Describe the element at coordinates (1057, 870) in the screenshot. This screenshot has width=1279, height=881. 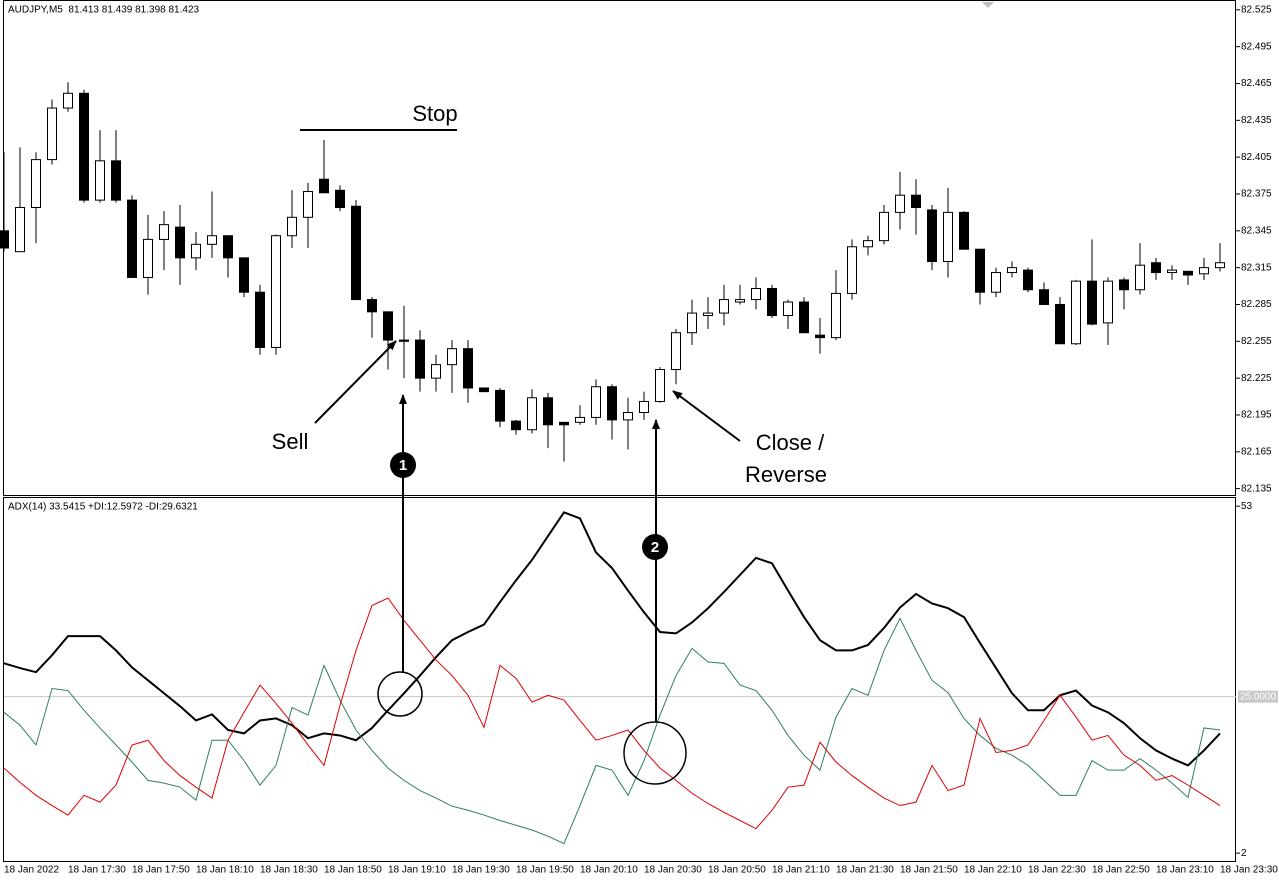
I see `x-tick-label: 18 Jan 22:30` at that location.